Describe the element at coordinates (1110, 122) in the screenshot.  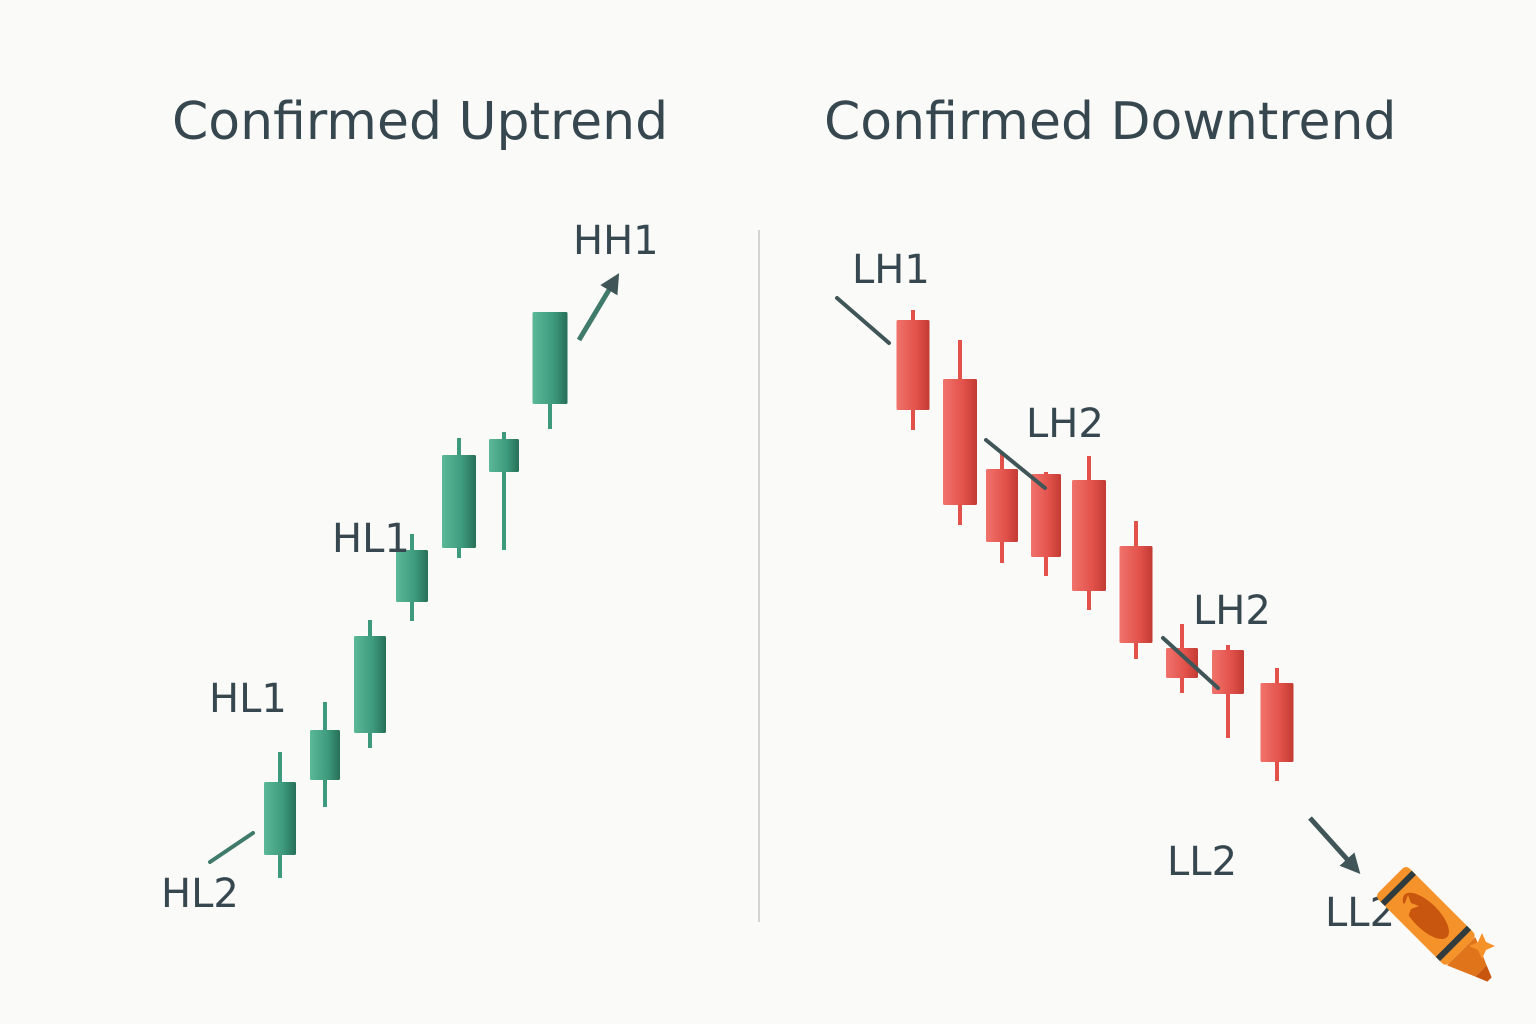
I see `downtrend-title: Confirmed Downtrend` at that location.